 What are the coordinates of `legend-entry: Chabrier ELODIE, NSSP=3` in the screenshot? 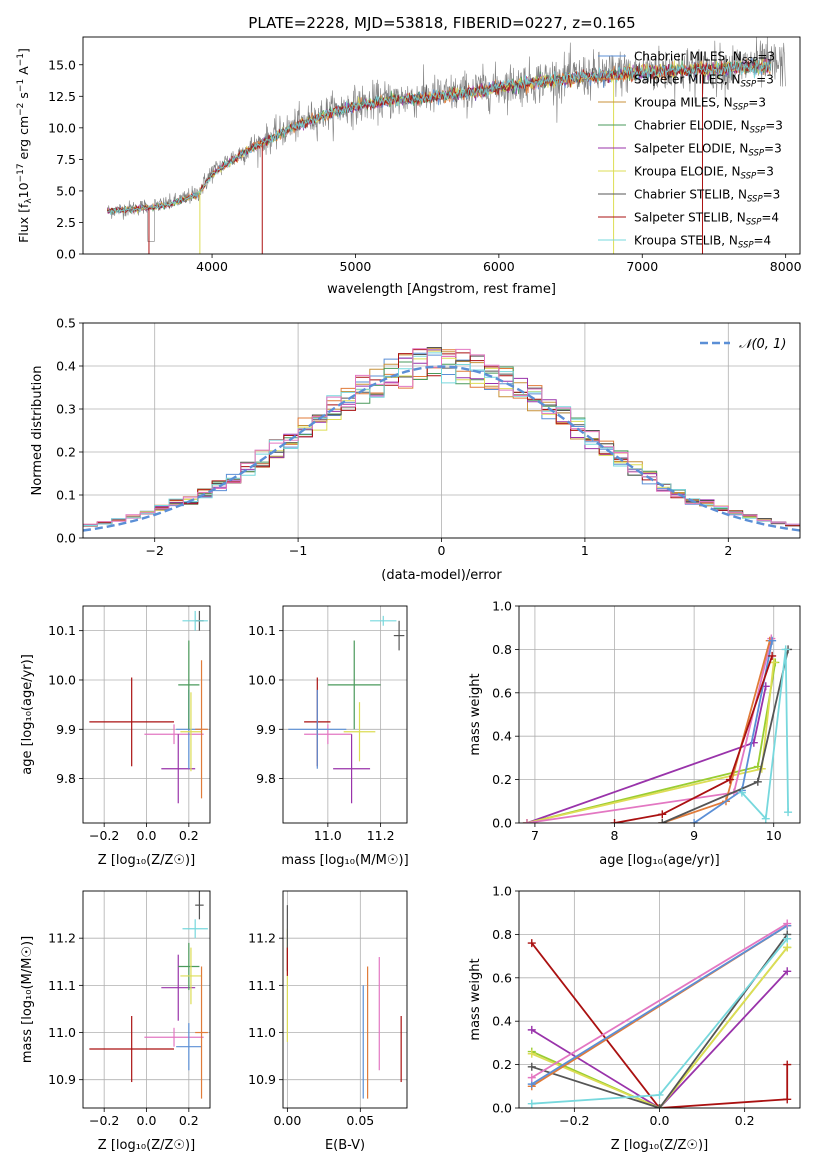 It's located at (708, 127).